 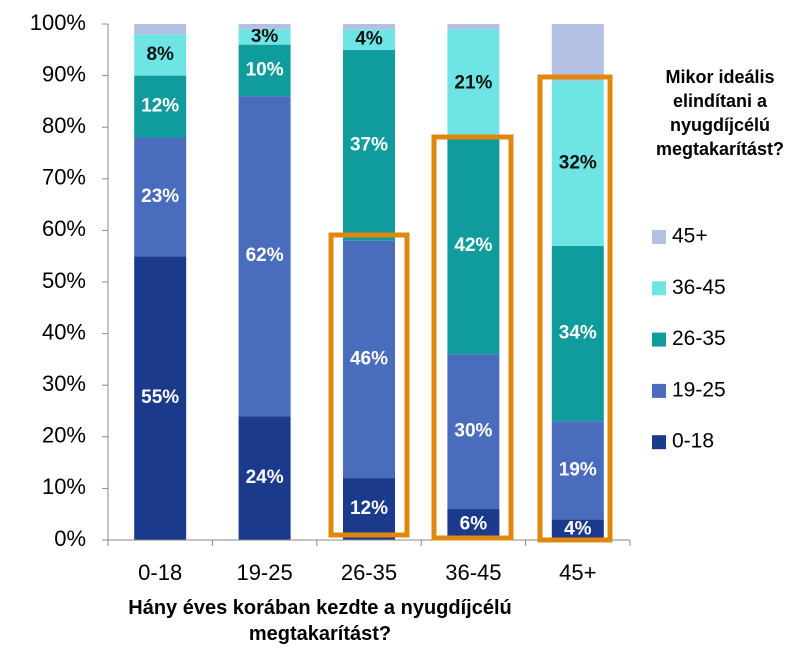 I want to click on x-tick-label: 26-35, so click(x=369, y=572).